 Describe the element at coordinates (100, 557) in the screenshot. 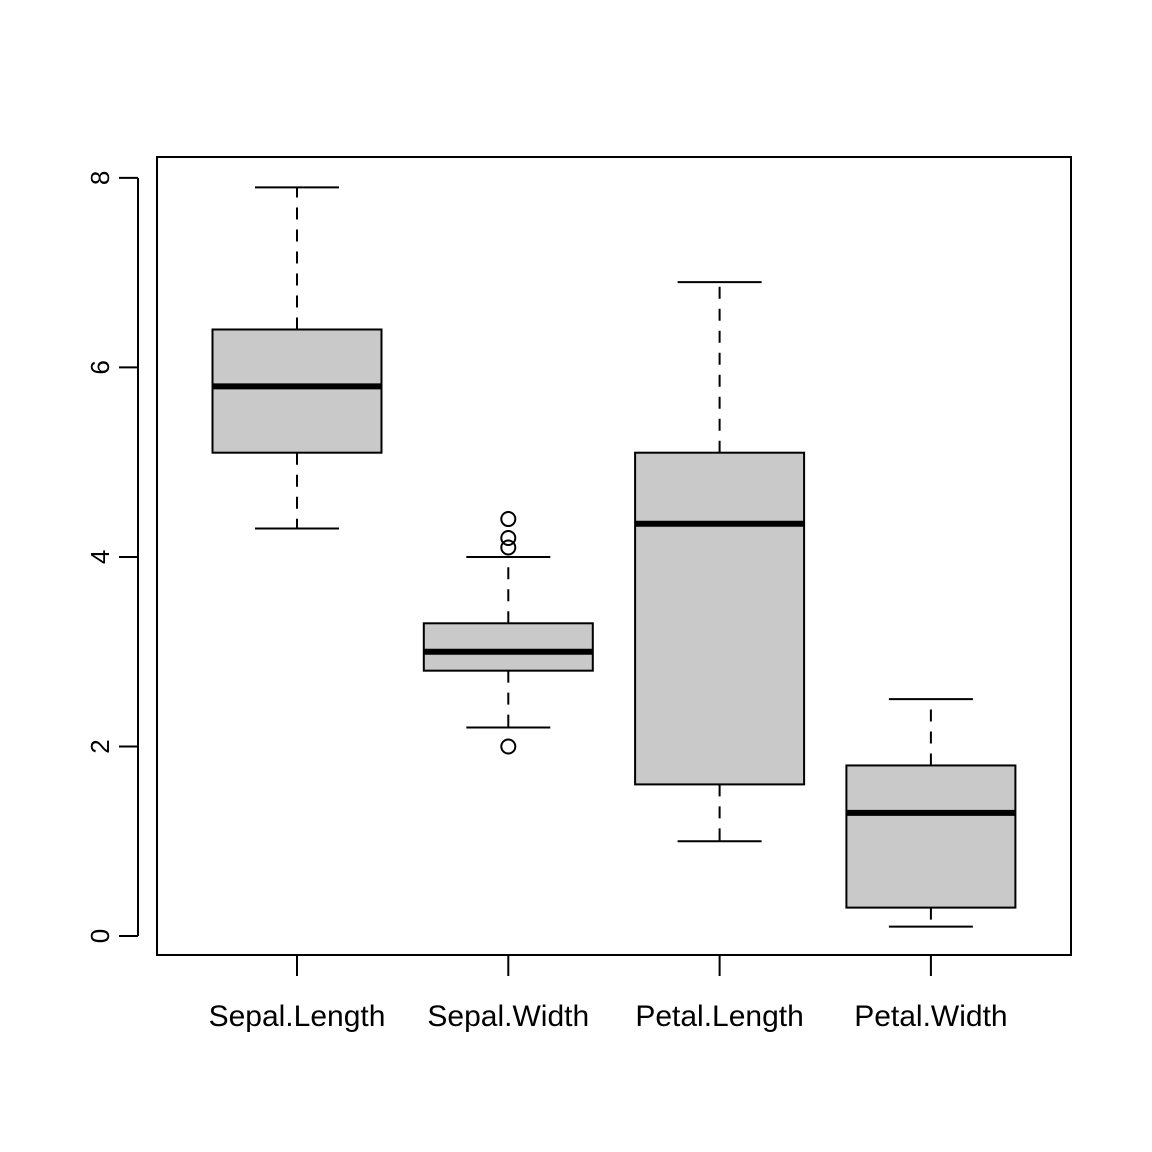

I see `y-tick-label: 4` at that location.